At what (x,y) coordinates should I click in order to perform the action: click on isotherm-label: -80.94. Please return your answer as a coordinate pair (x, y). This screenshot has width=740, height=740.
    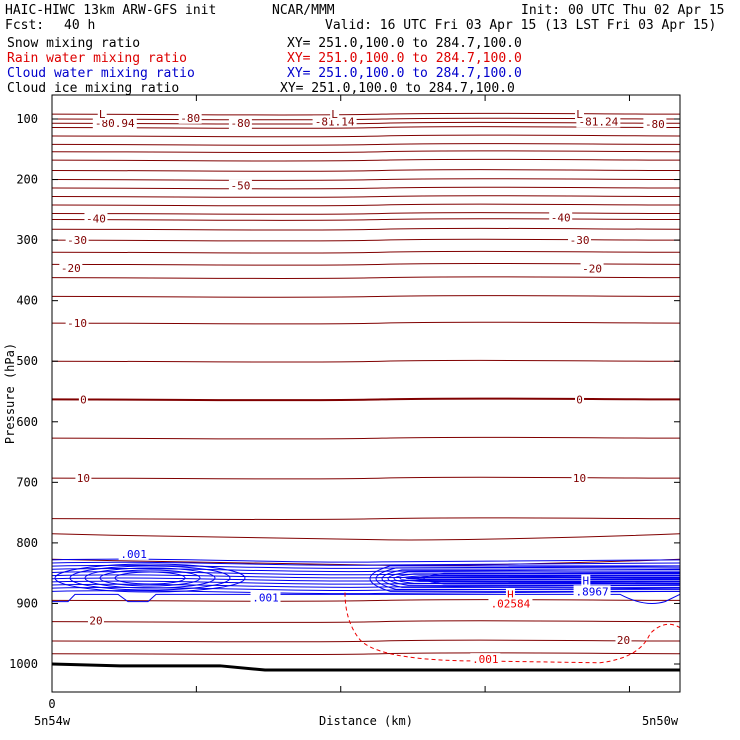
    Looking at the image, I should click on (115, 123).